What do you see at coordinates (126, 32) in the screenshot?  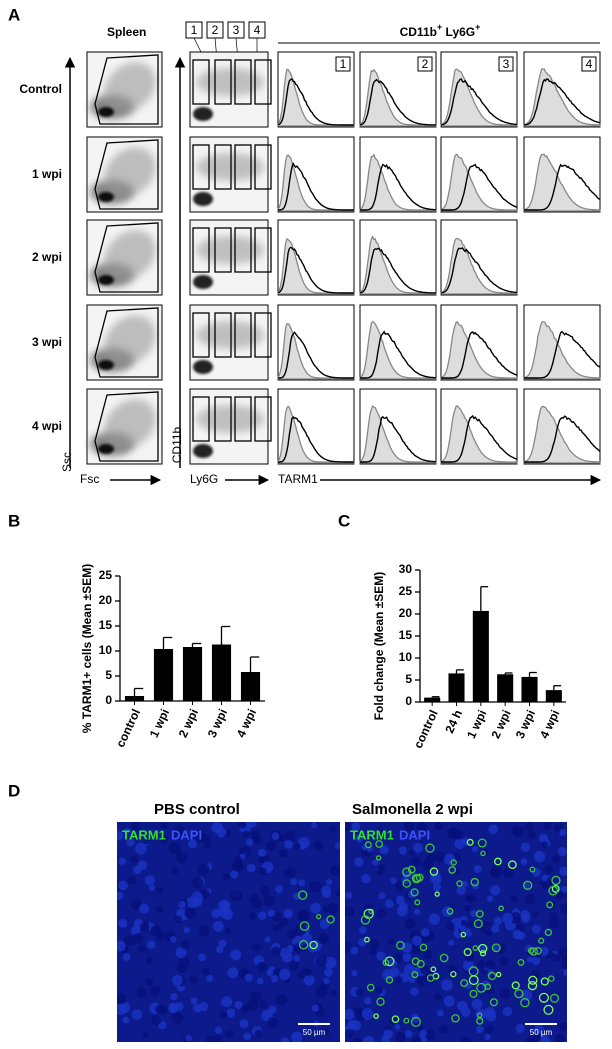 I see `gate-title: Spleen` at bounding box center [126, 32].